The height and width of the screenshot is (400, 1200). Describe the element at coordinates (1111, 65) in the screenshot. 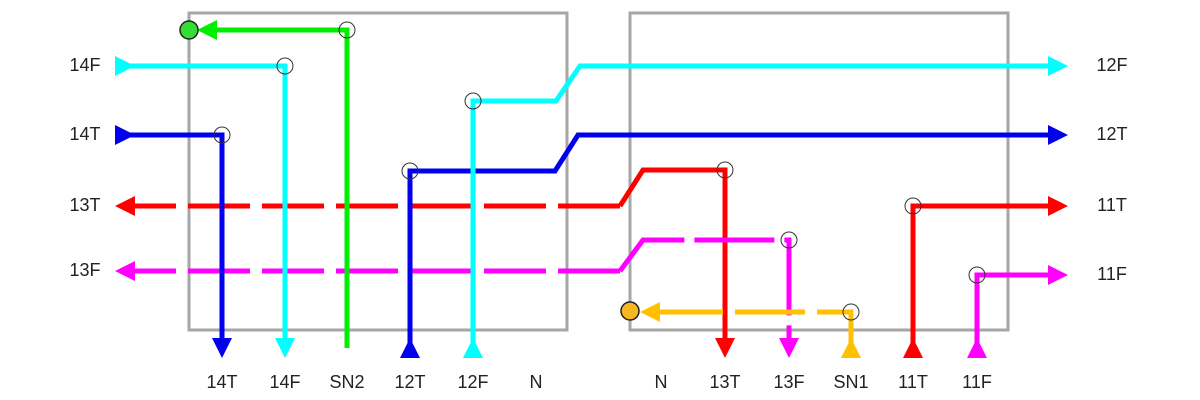

I see `right-label: 12F` at that location.